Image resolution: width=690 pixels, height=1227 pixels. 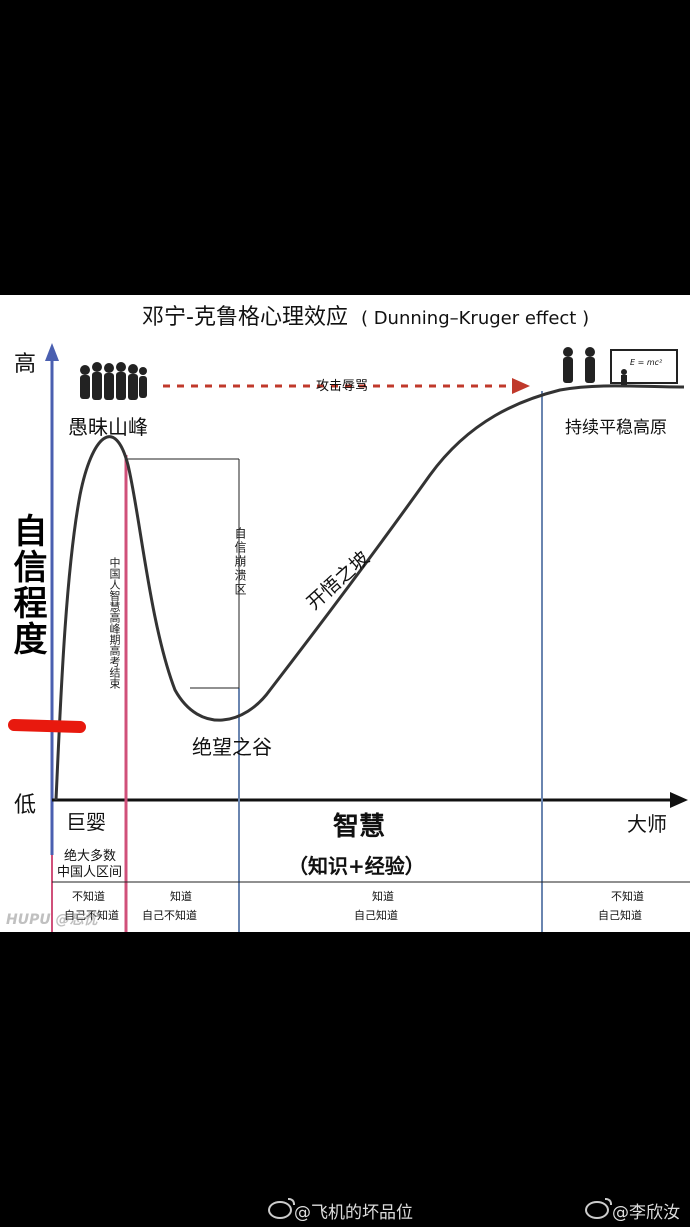 What do you see at coordinates (25, 805) in the screenshot?
I see `y-low-label: 低` at bounding box center [25, 805].